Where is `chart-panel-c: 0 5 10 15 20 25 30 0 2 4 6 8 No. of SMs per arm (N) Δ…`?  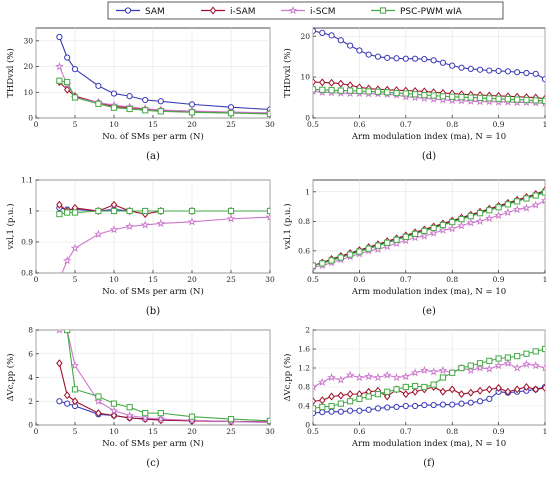 chart-panel-c: 0 5 10 15 20 25 30 0 2 4 6 8 No. of SMs per arm (N) Δ… is located at coordinates (140, 397).